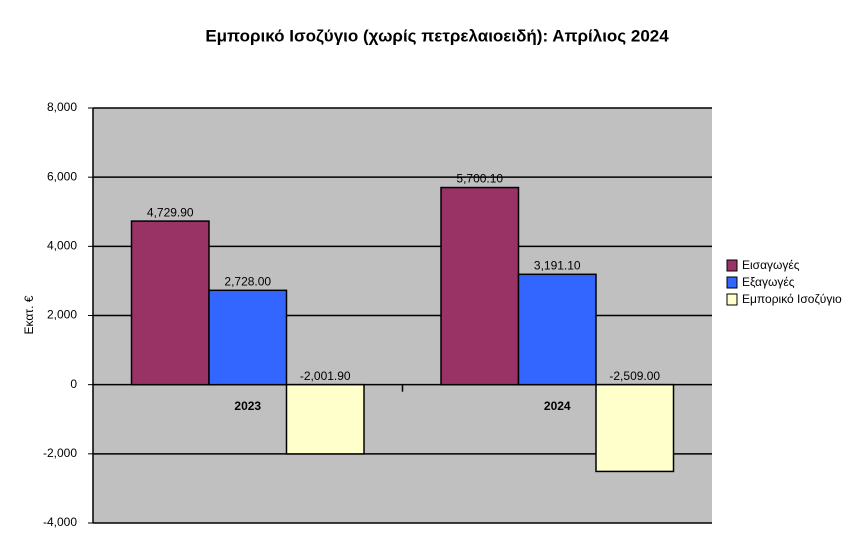 The image size is (861, 546). Describe the element at coordinates (768, 282) in the screenshot. I see `legend-label: Εξαγωγές` at that location.